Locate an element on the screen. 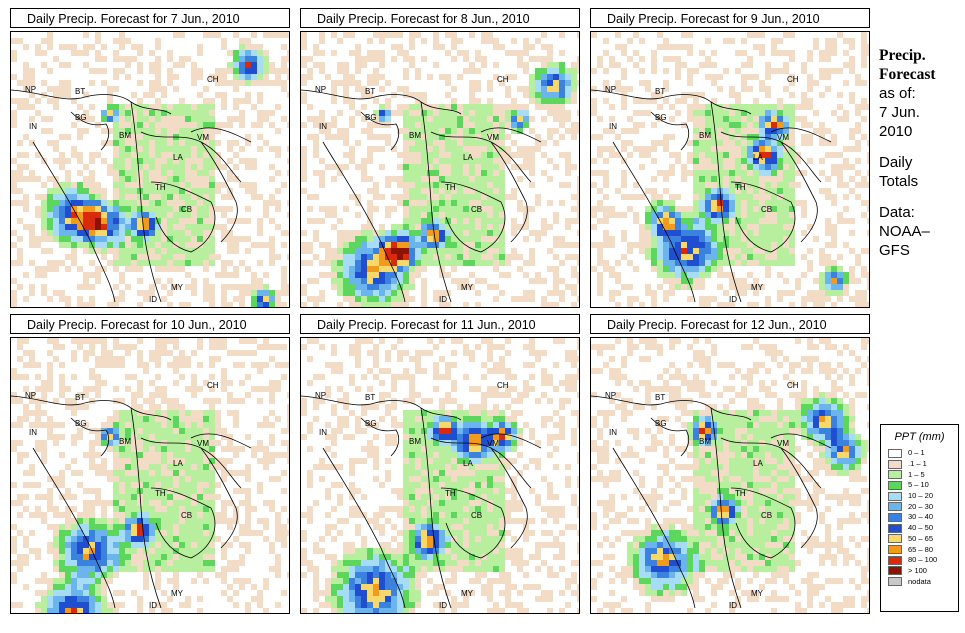 This screenshot has width=965, height=633. legend-label: > 100 is located at coordinates (917, 570).